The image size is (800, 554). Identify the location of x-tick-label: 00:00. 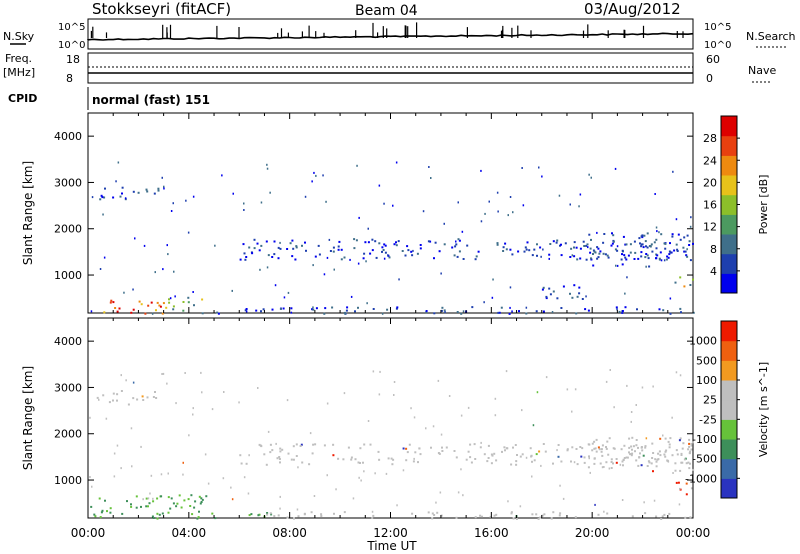
(693, 533).